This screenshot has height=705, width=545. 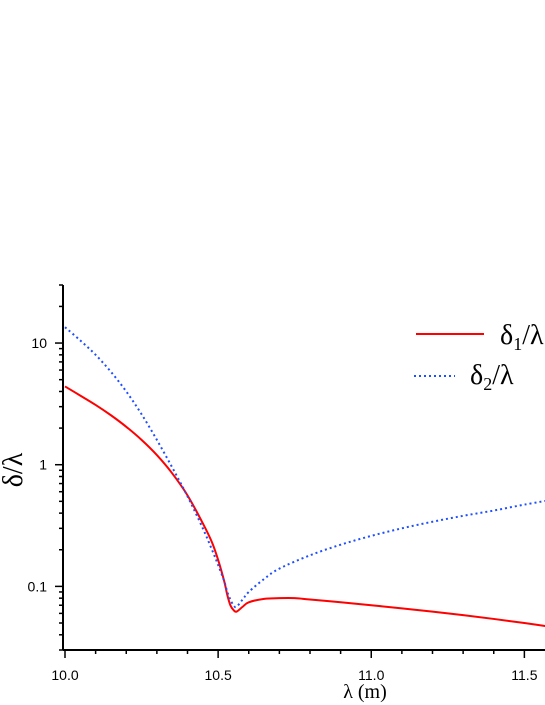 I want to click on x-tick-label: 10.5, so click(x=218, y=675).